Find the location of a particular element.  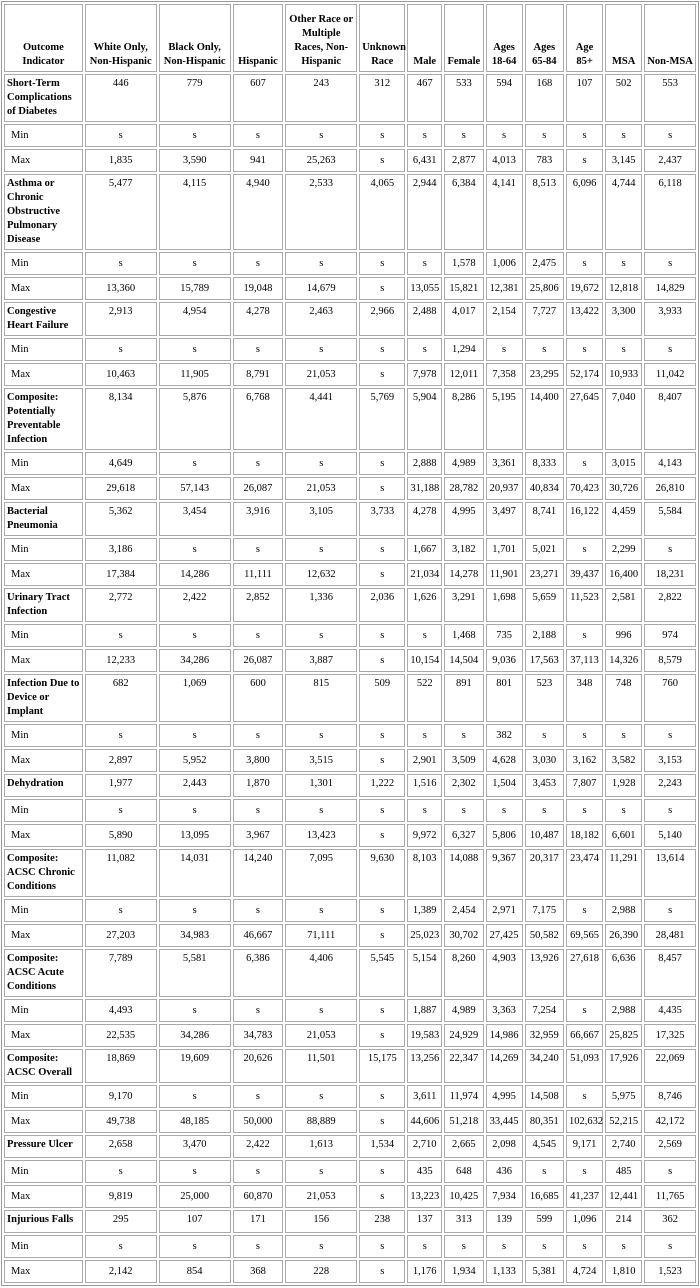

cell: 13,926 is located at coordinates (544, 973).